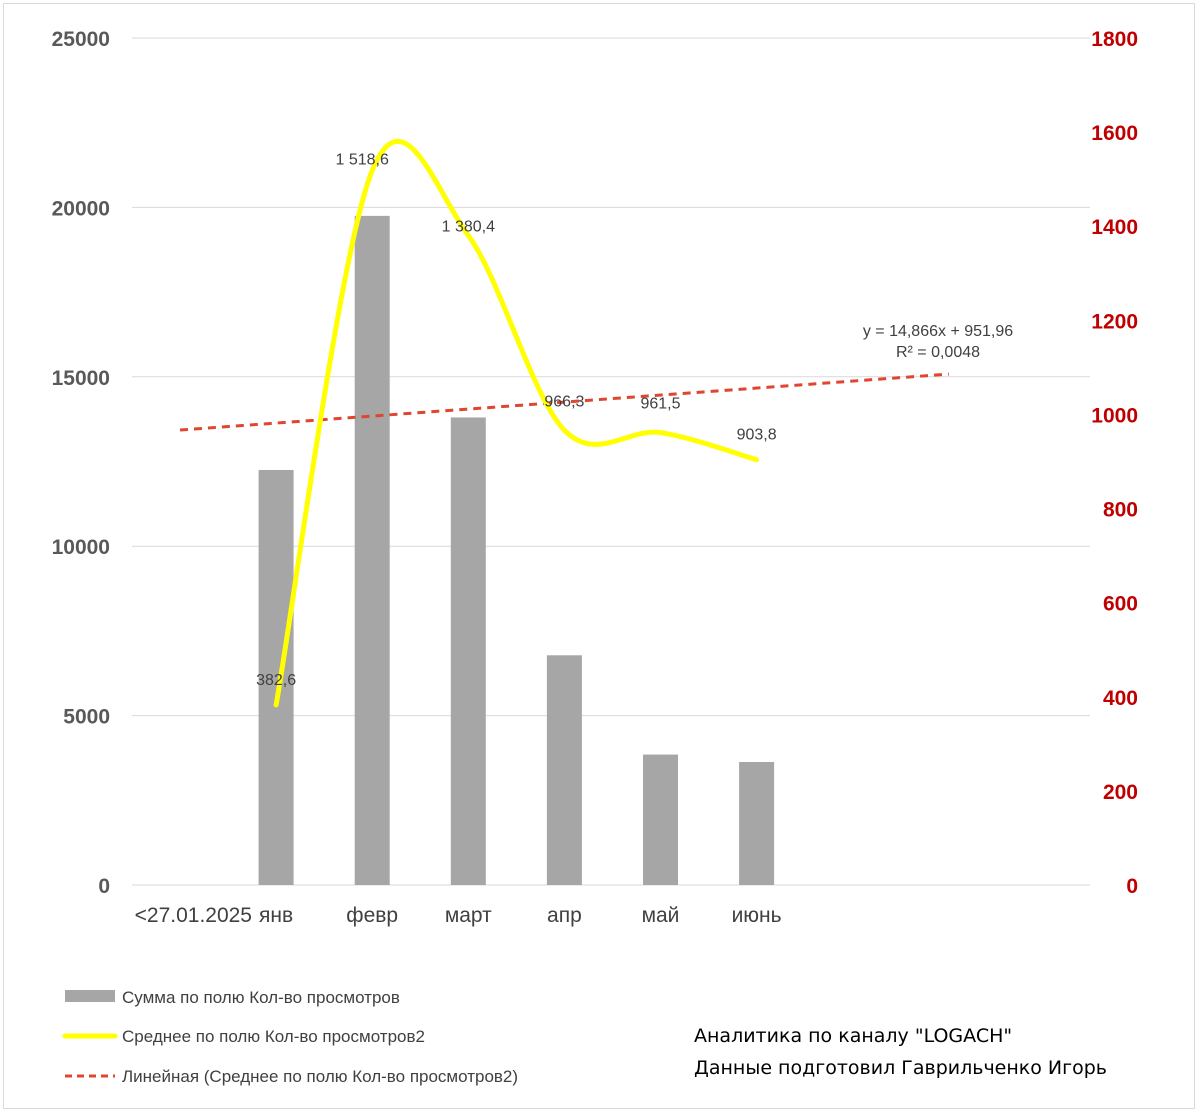  What do you see at coordinates (901, 1068) in the screenshot?
I see `credit-line-2: Данные подготовил Гаврильченко Игорь` at bounding box center [901, 1068].